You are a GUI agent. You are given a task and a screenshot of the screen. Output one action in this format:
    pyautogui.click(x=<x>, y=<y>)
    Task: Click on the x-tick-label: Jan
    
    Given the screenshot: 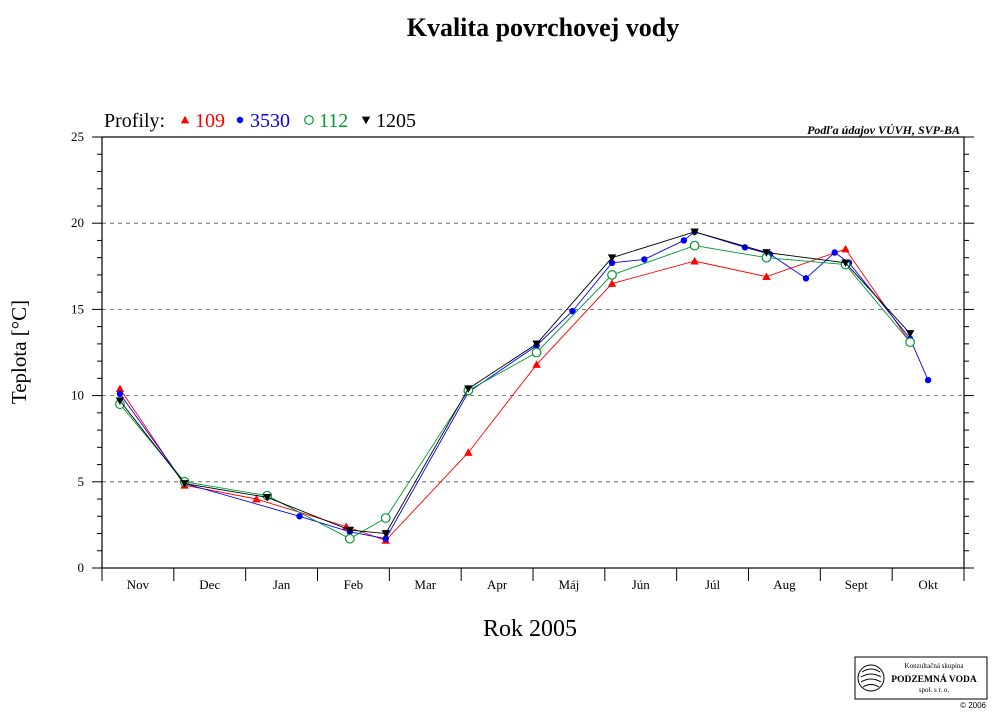 What is the action you would take?
    pyautogui.click(x=282, y=584)
    